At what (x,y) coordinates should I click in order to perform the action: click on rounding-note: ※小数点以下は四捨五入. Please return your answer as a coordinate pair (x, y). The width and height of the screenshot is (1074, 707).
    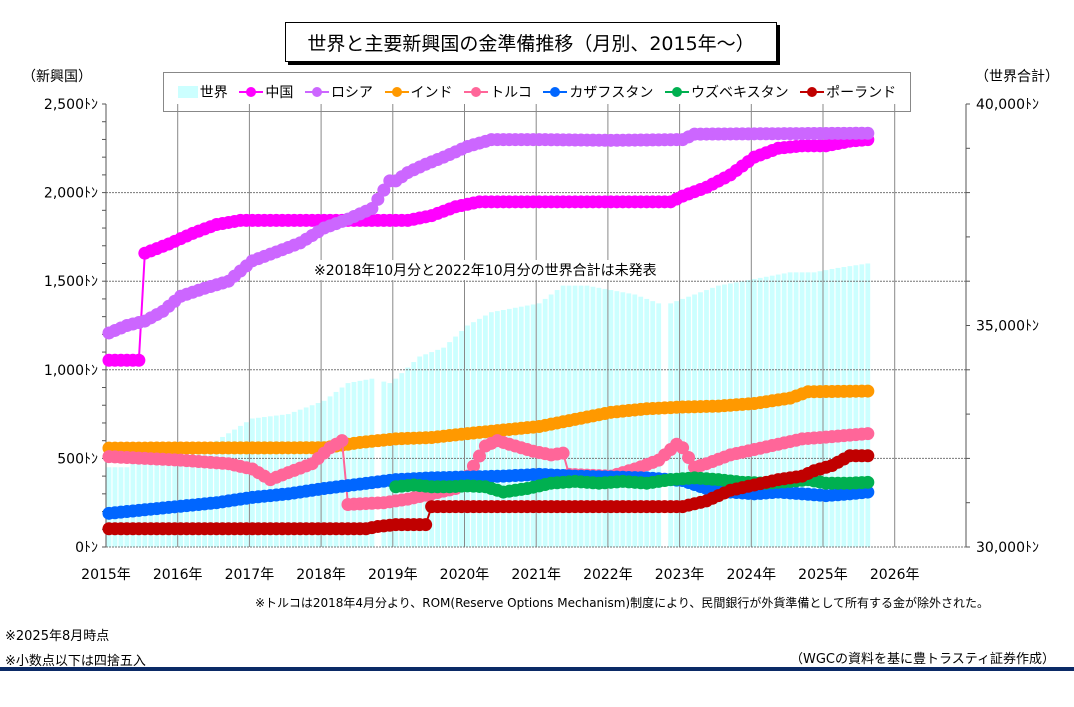
    Looking at the image, I should click on (75, 661).